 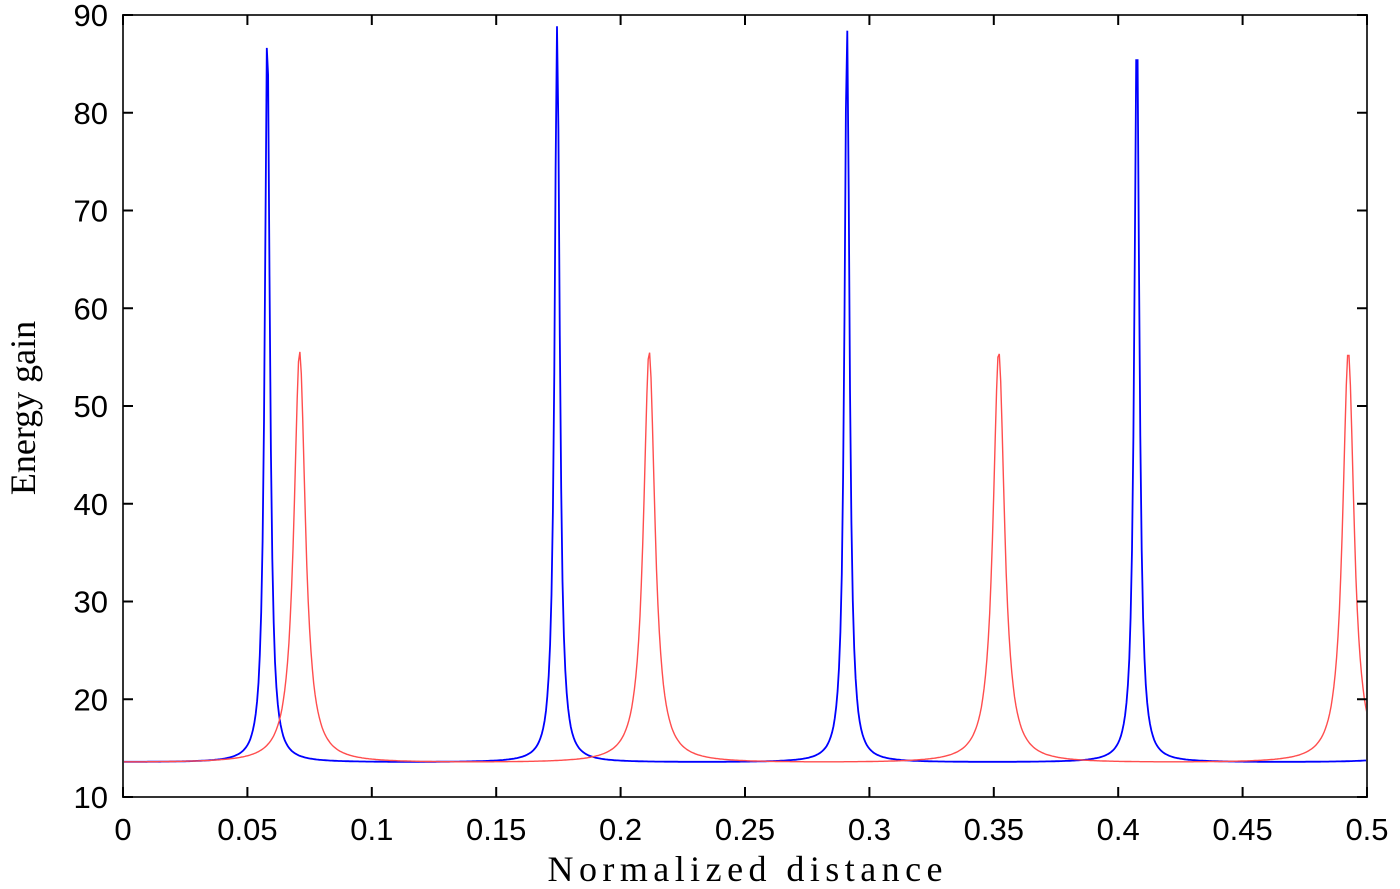 What do you see at coordinates (91, 797) in the screenshot?
I see `y-tick-label: 10` at bounding box center [91, 797].